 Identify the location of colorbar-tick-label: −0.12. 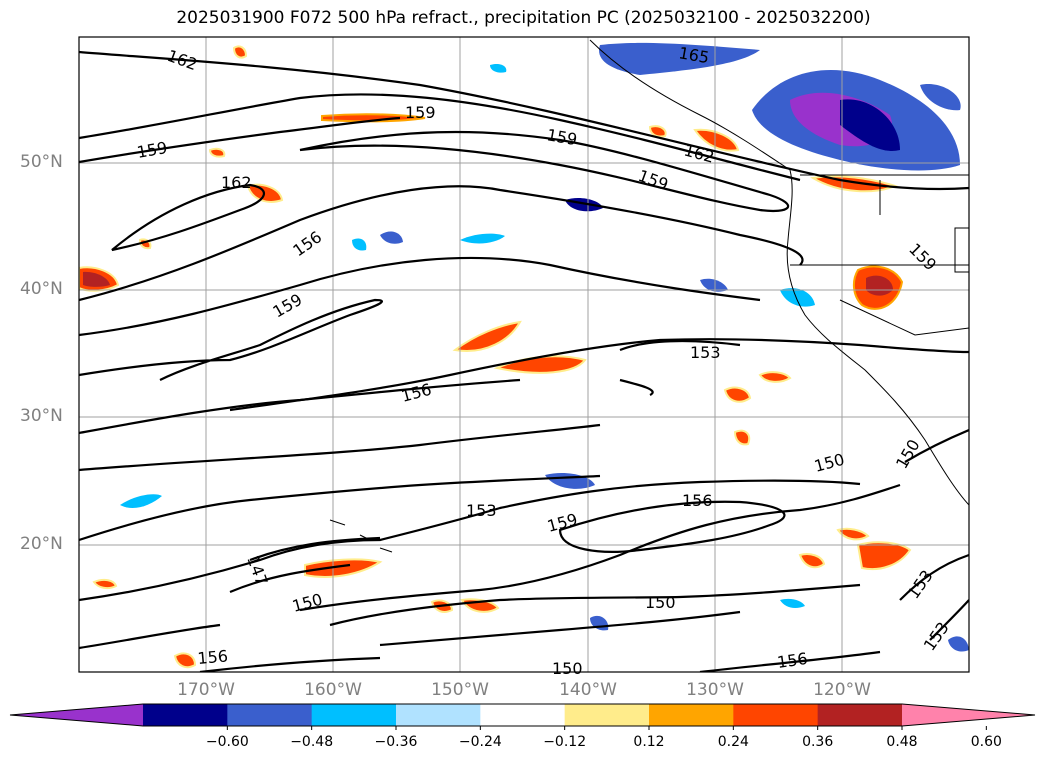
(565, 742).